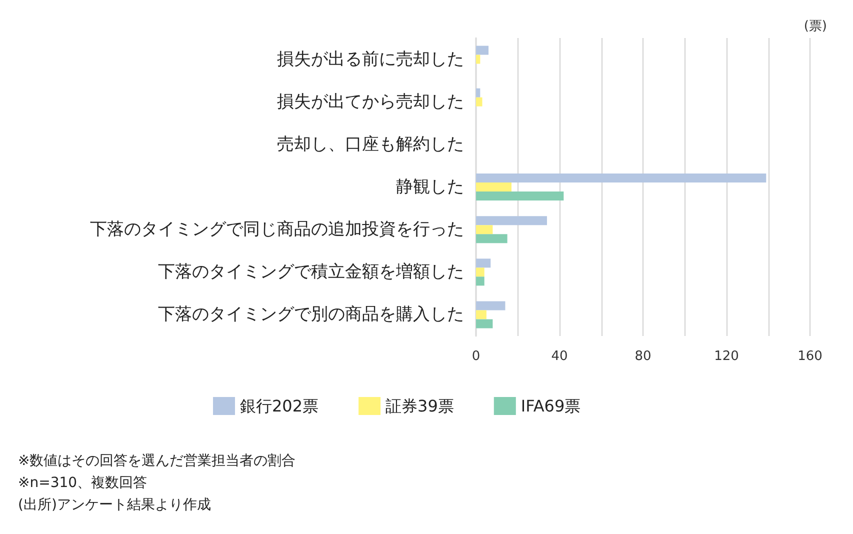 The width and height of the screenshot is (853, 534). What do you see at coordinates (370, 102) in the screenshot?
I see `y-tick-label: 損失が出てから売却した` at bounding box center [370, 102].